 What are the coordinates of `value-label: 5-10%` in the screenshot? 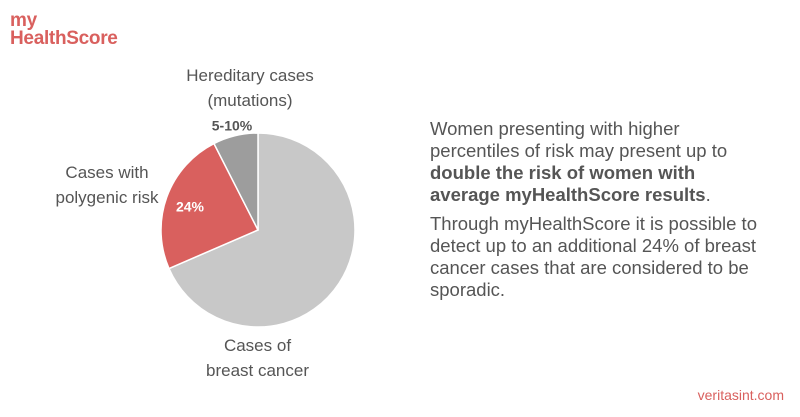 It's located at (232, 126).